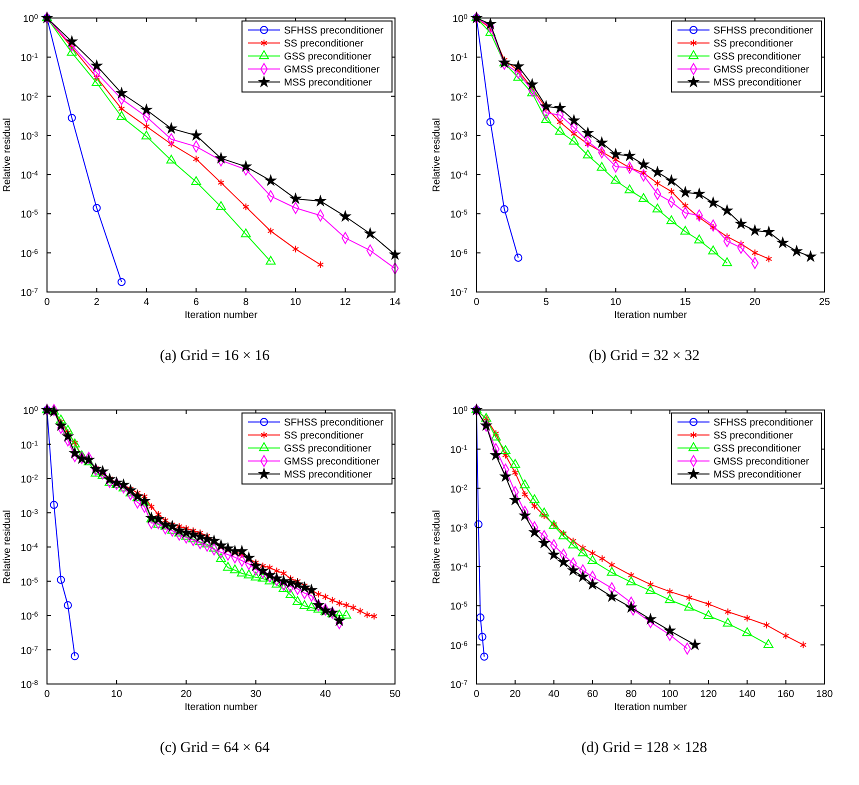  I want to click on x-tick-label: 60, so click(592, 694).